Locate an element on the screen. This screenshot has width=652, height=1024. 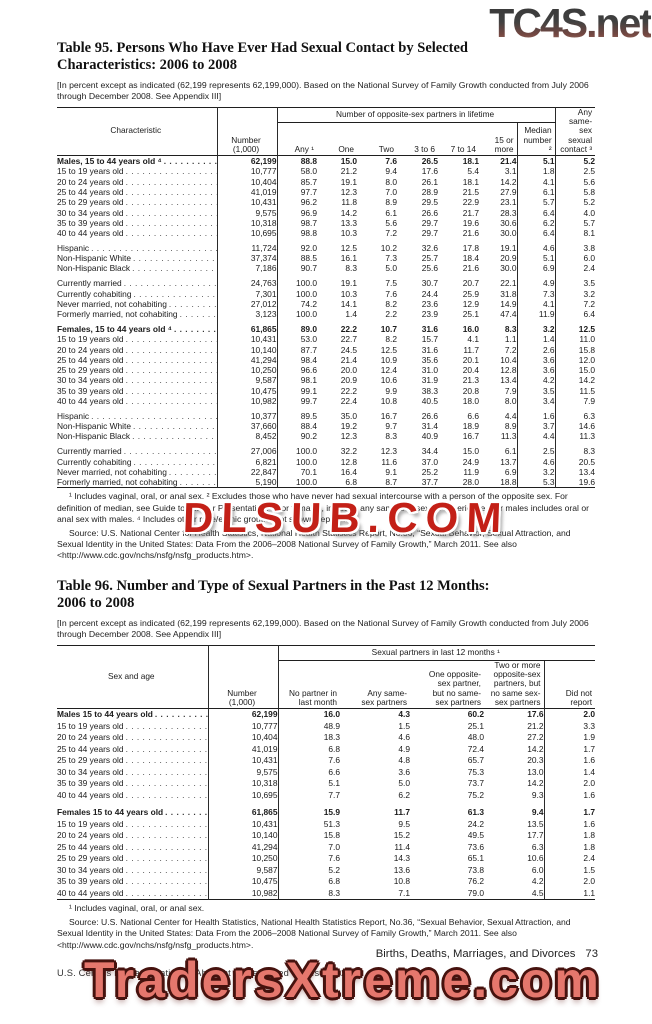
cell-value: 10,140 is located at coordinates (247, 349).